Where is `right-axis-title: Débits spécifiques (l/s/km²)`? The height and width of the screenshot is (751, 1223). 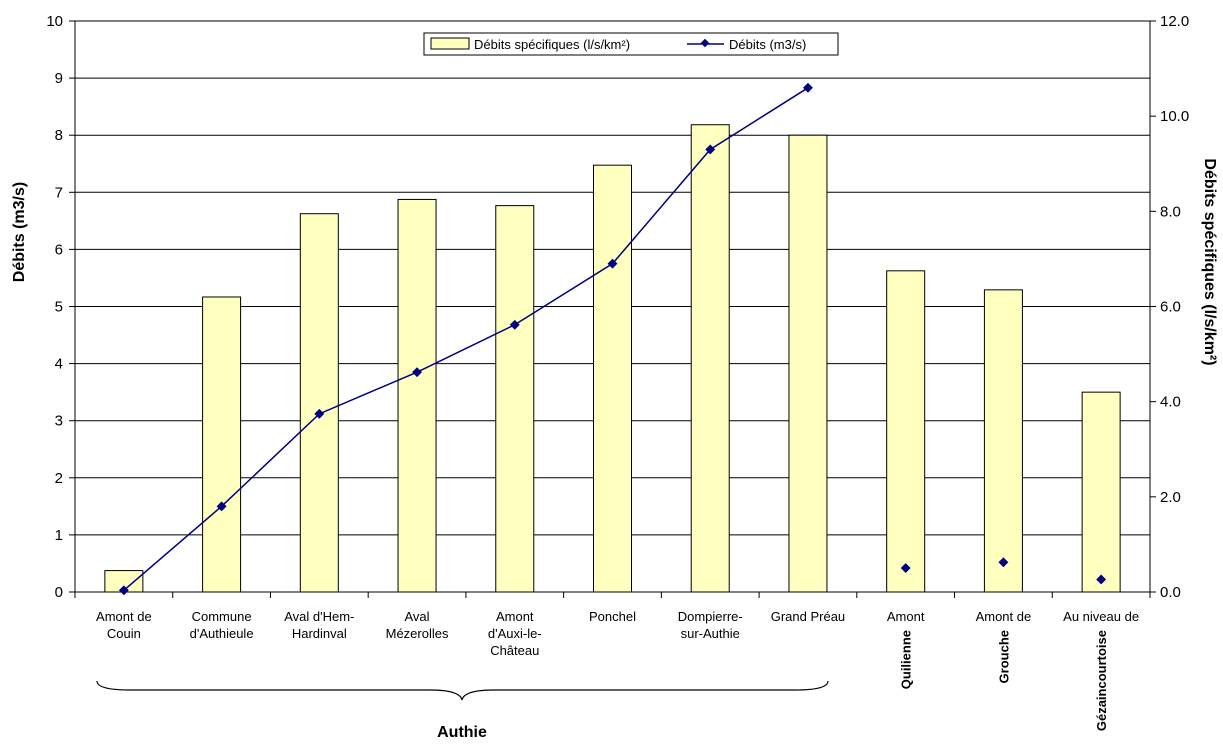 right-axis-title: Débits spécifiques (l/s/km²) is located at coordinates (1209, 261).